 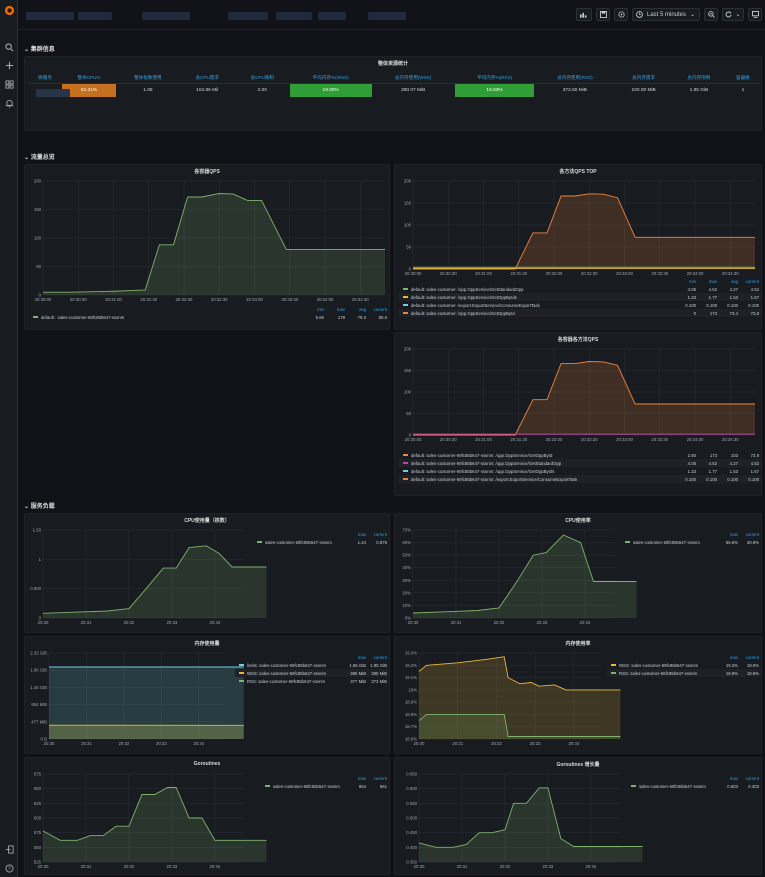 What do you see at coordinates (147, 78) in the screenshot?
I see `table-header-cell: 整体核数使用` at bounding box center [147, 78].